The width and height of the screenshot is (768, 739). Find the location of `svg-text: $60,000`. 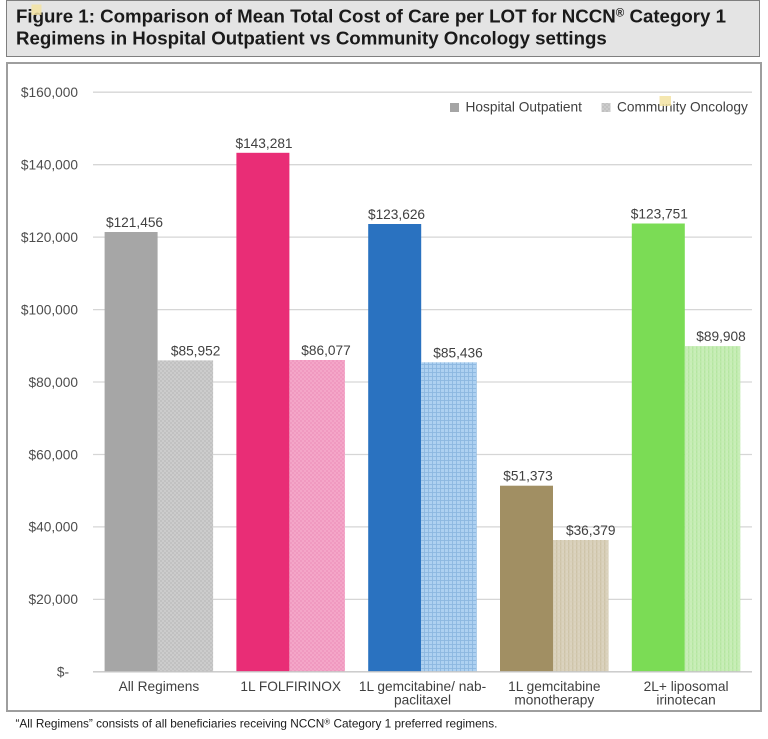

svg-text: $60,000 is located at coordinates (54, 454).